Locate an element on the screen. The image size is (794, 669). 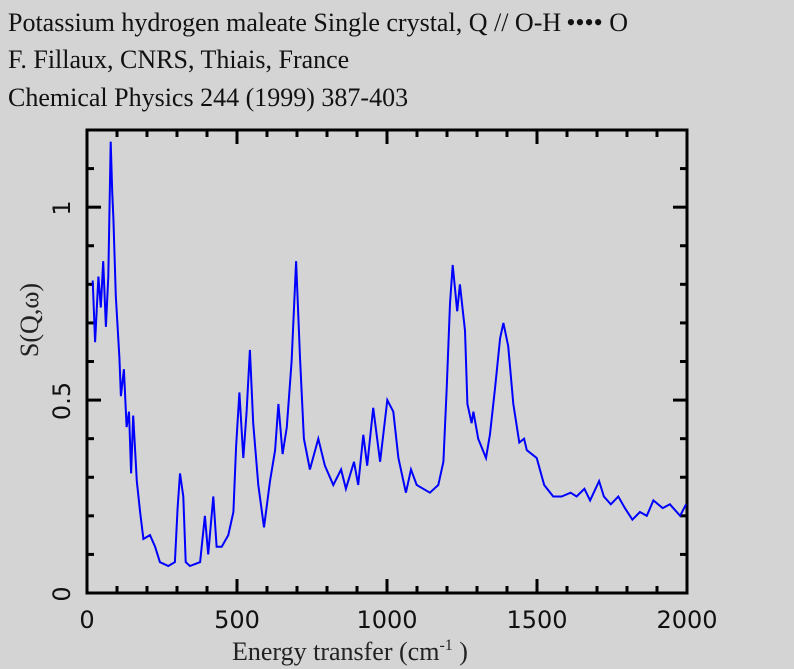
x-tick-label: 500 is located at coordinates (237, 620).